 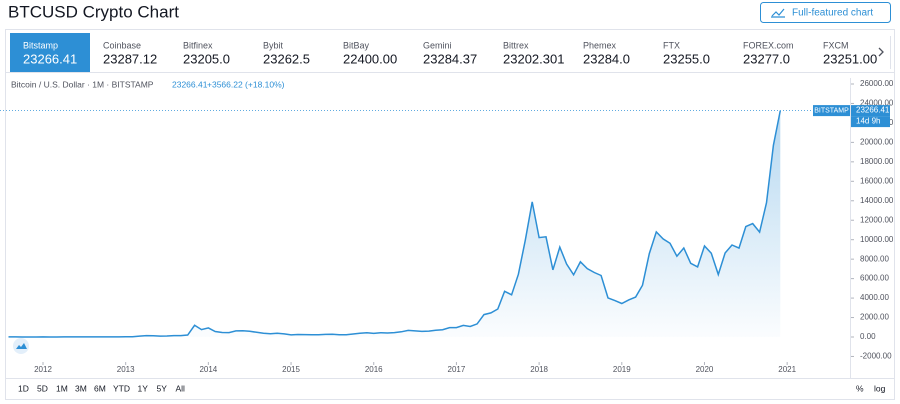 I want to click on full-chart-button, so click(x=825, y=12).